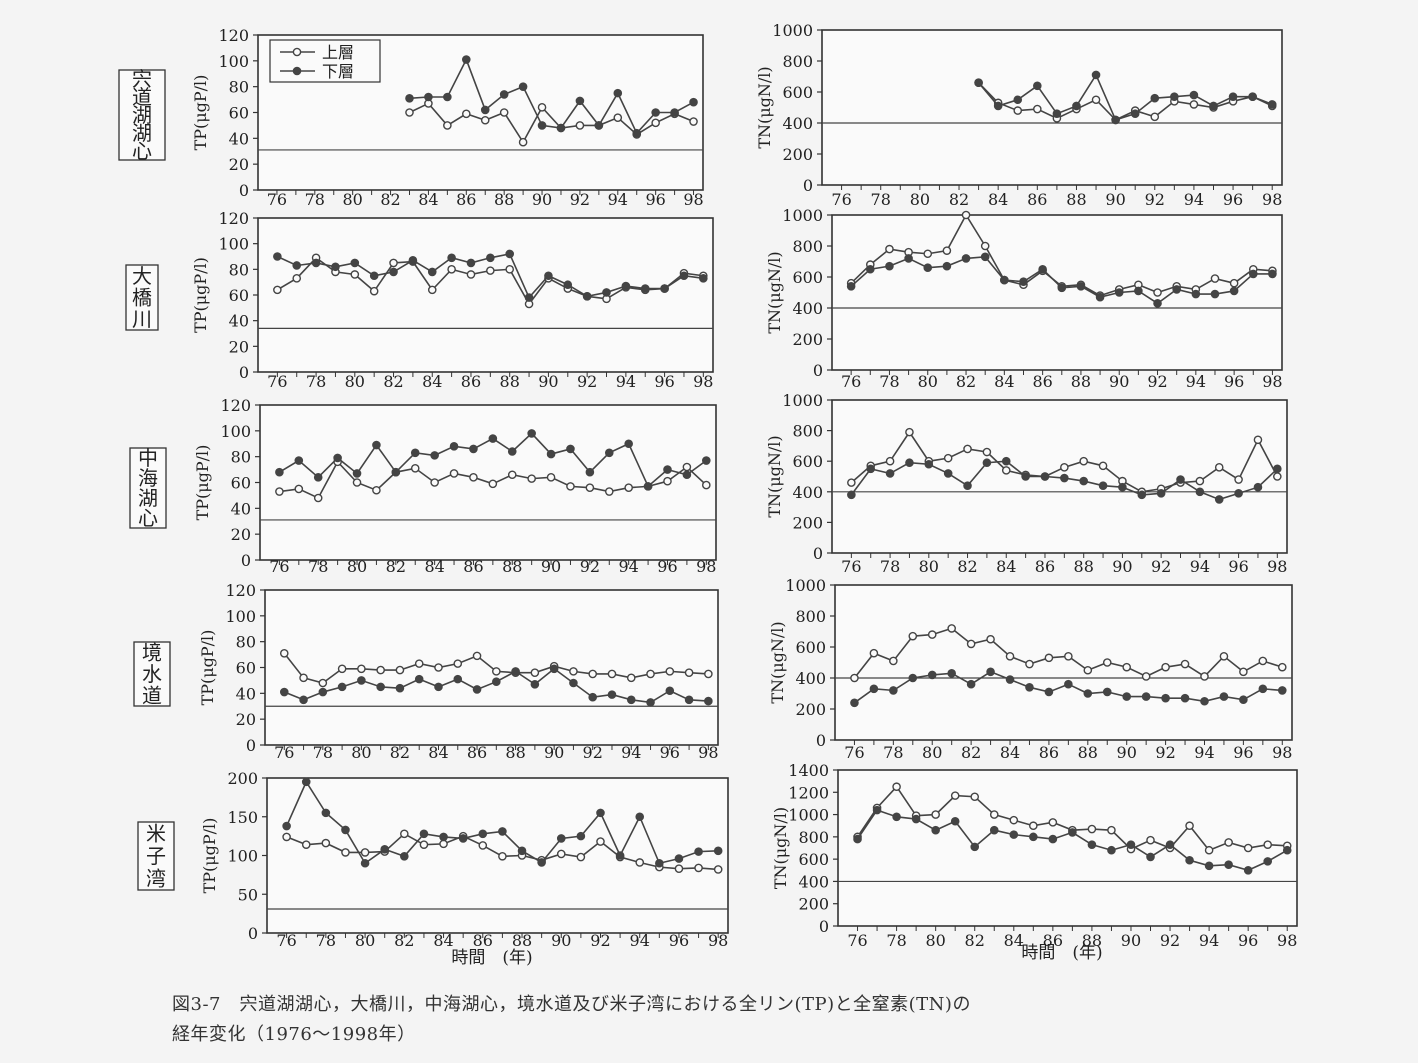 The width and height of the screenshot is (1418, 1063). I want to click on y-tick-label: 50, so click(248, 894).